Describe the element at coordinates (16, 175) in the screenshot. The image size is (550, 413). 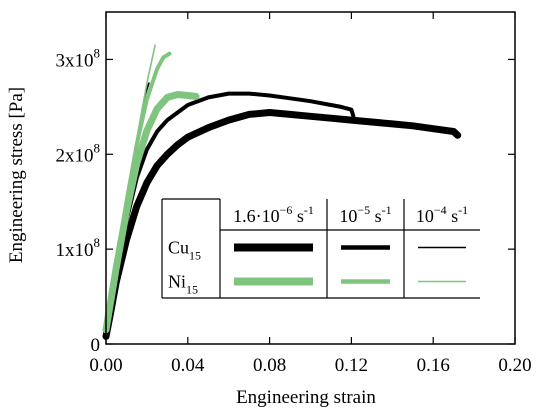
I see `y-axis-label: Engineering stress [Pa]` at that location.